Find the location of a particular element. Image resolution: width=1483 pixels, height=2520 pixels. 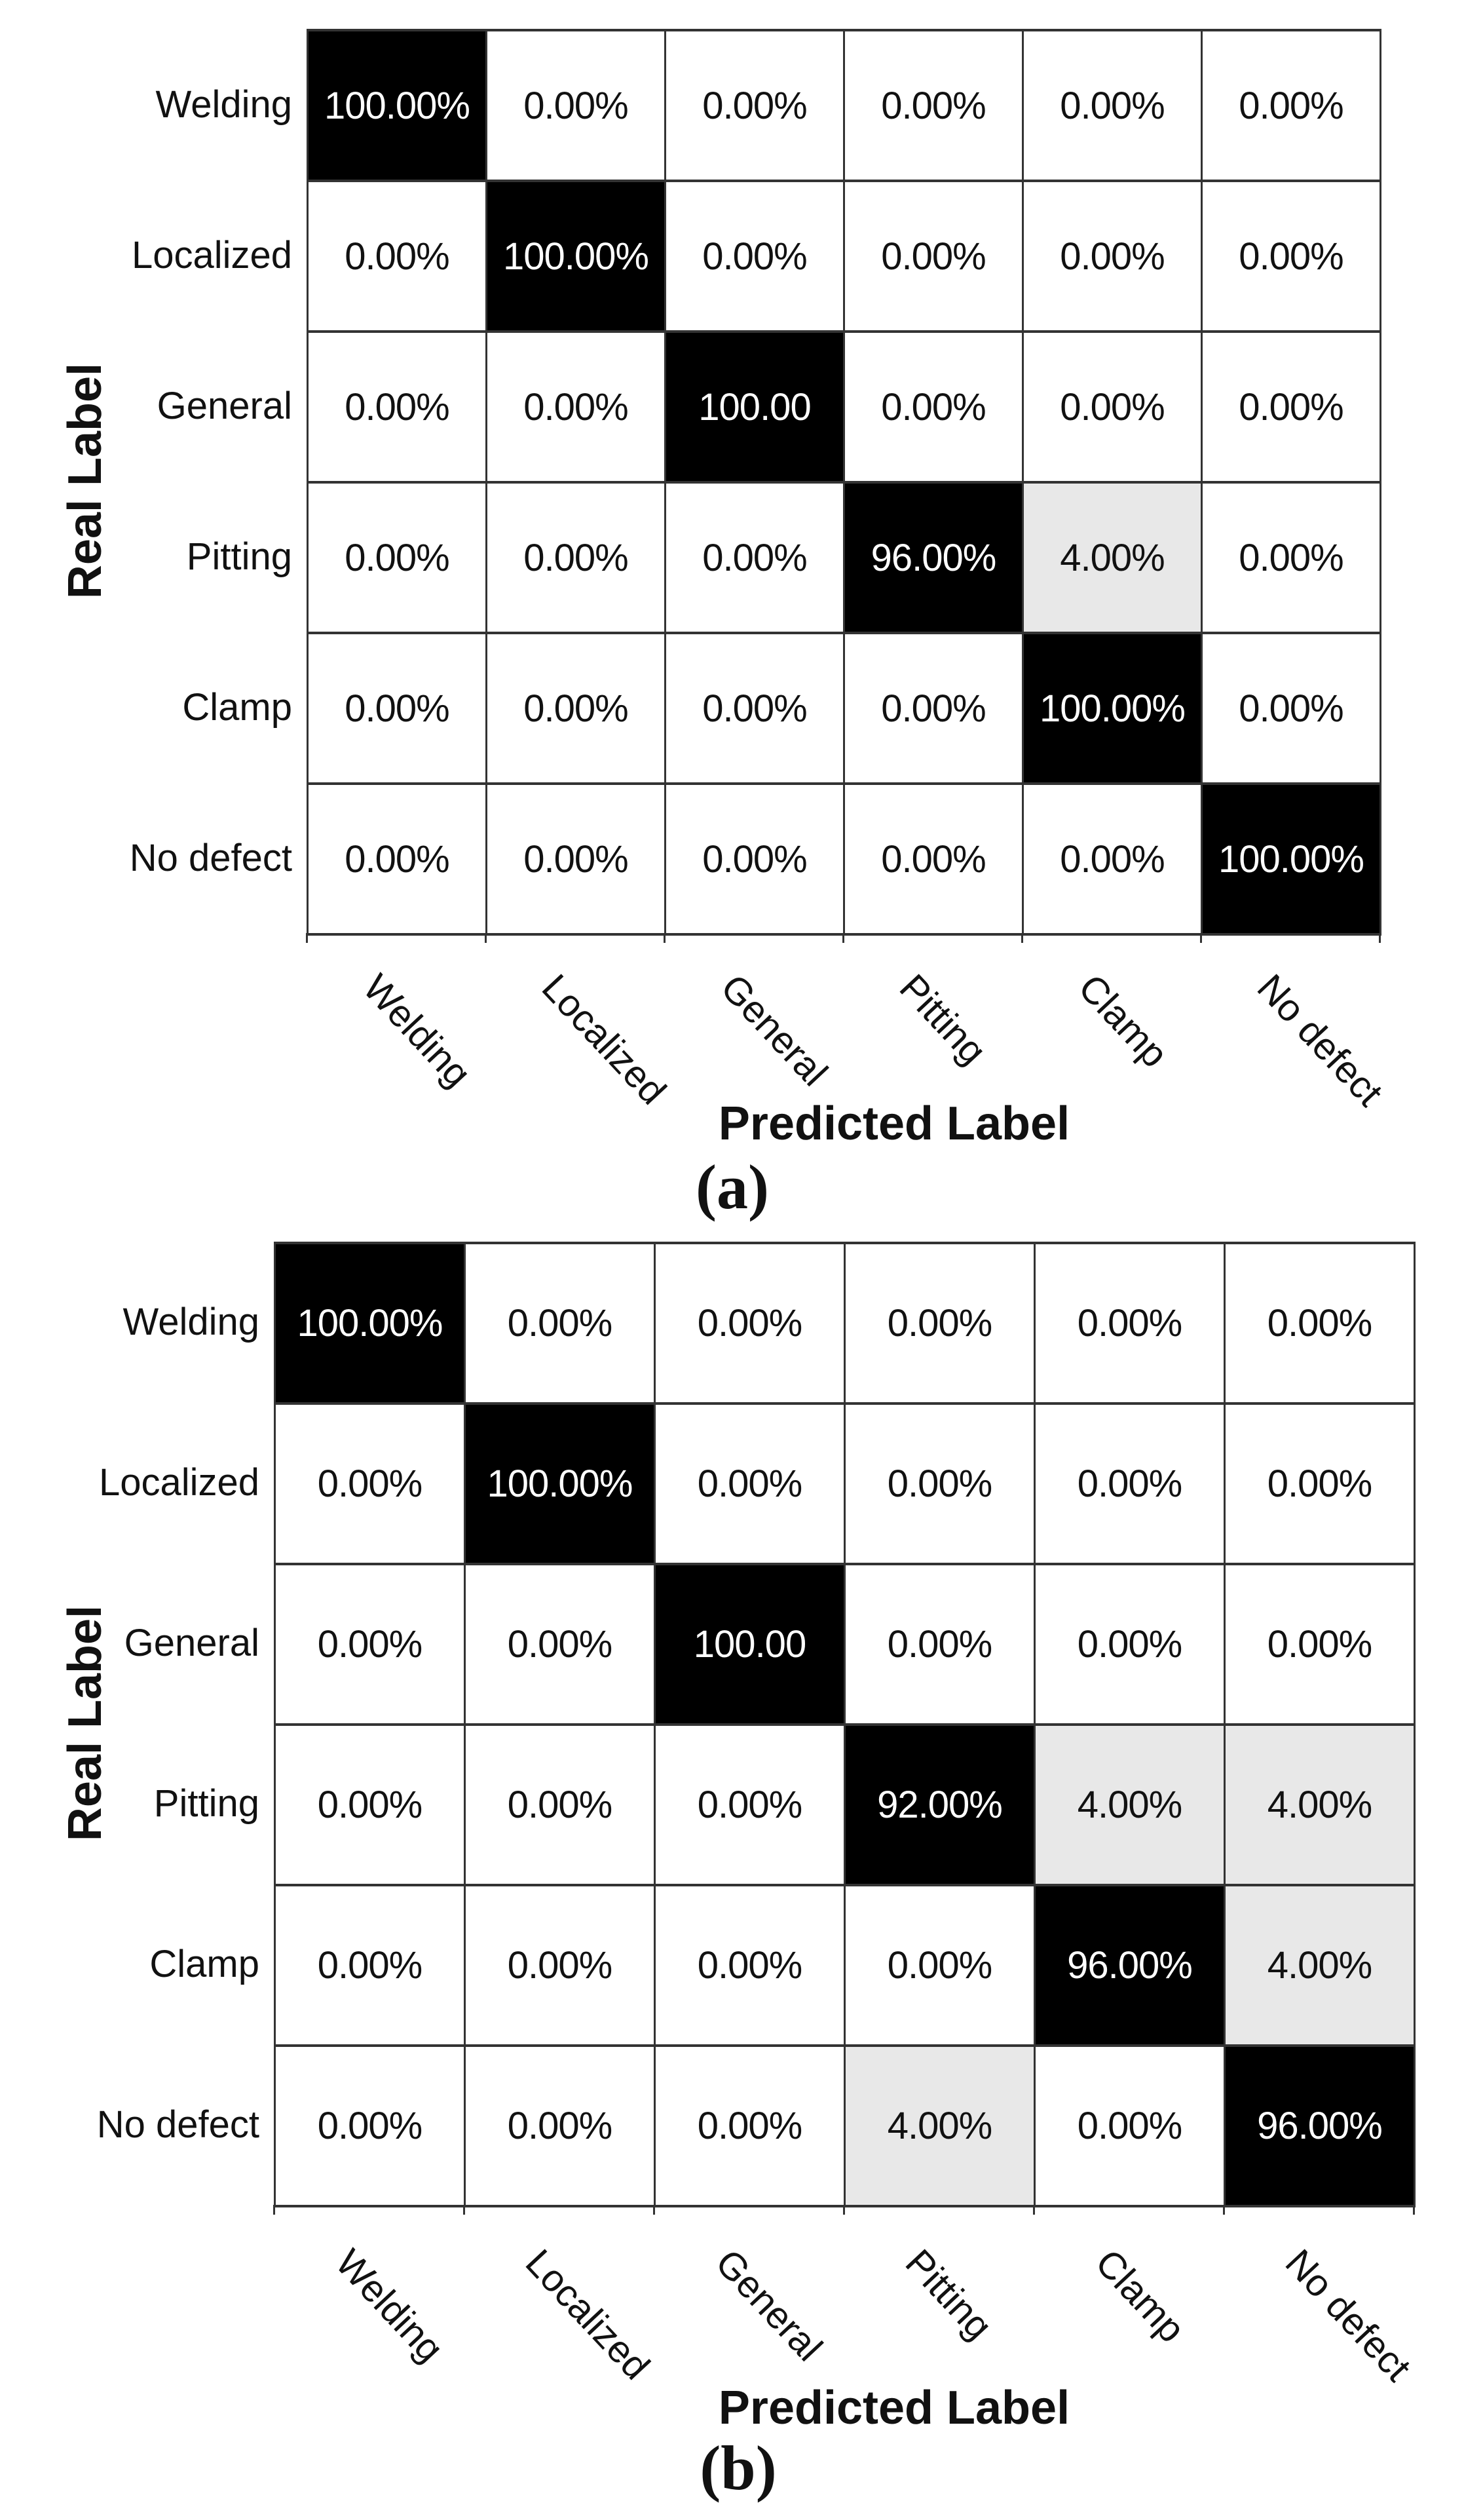

panel-caption-a: (a) is located at coordinates (732, 1187).